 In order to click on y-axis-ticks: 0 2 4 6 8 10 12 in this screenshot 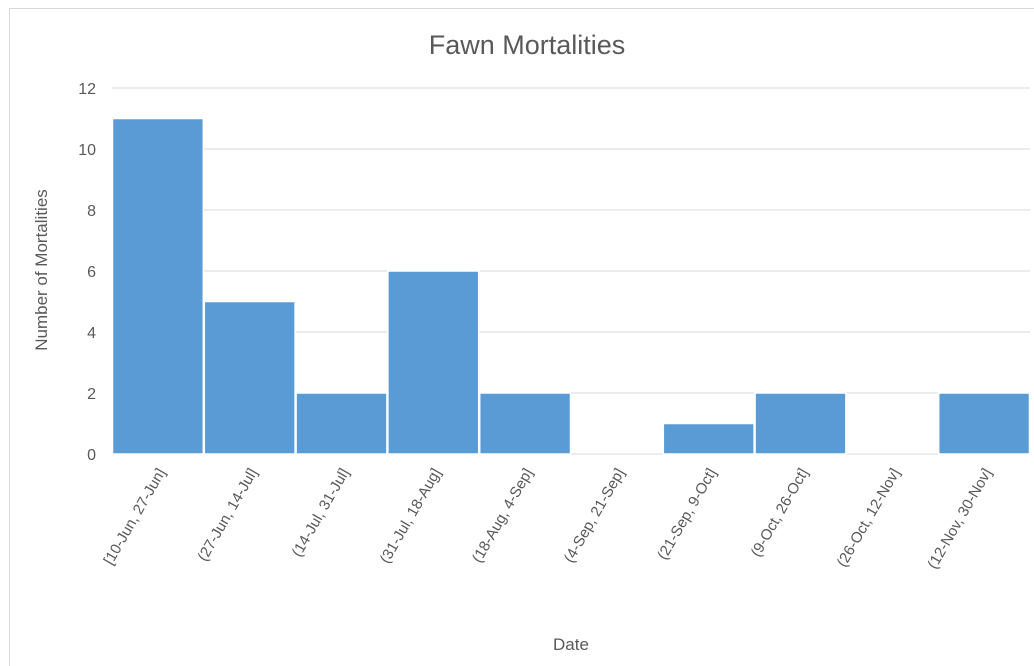, I will do `click(87, 272)`.